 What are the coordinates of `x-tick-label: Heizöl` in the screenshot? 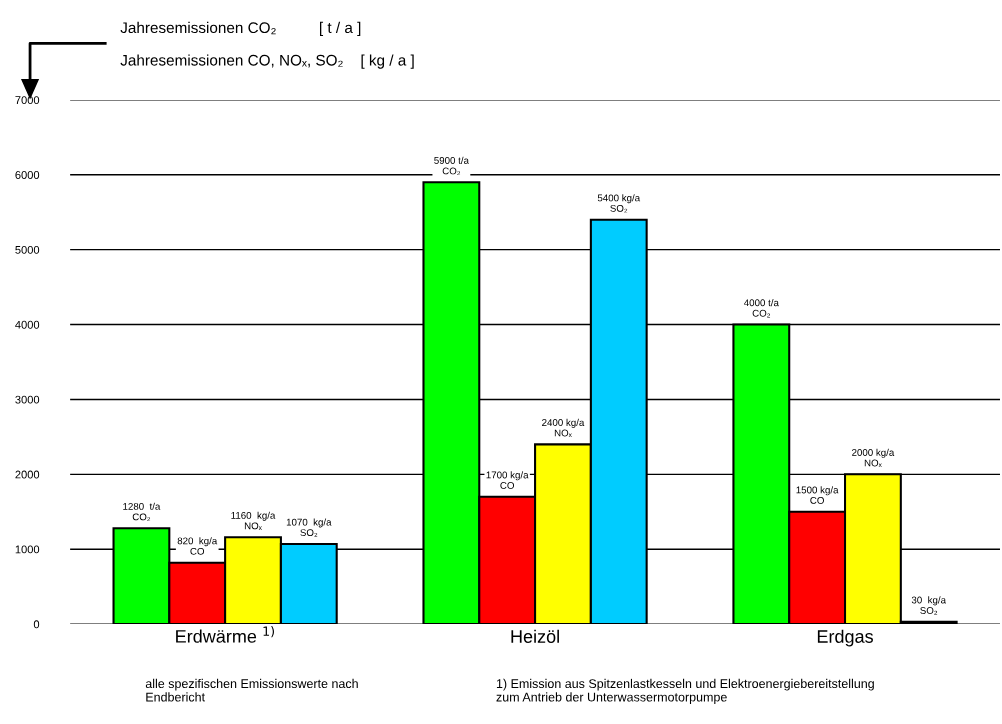 It's located at (535, 636).